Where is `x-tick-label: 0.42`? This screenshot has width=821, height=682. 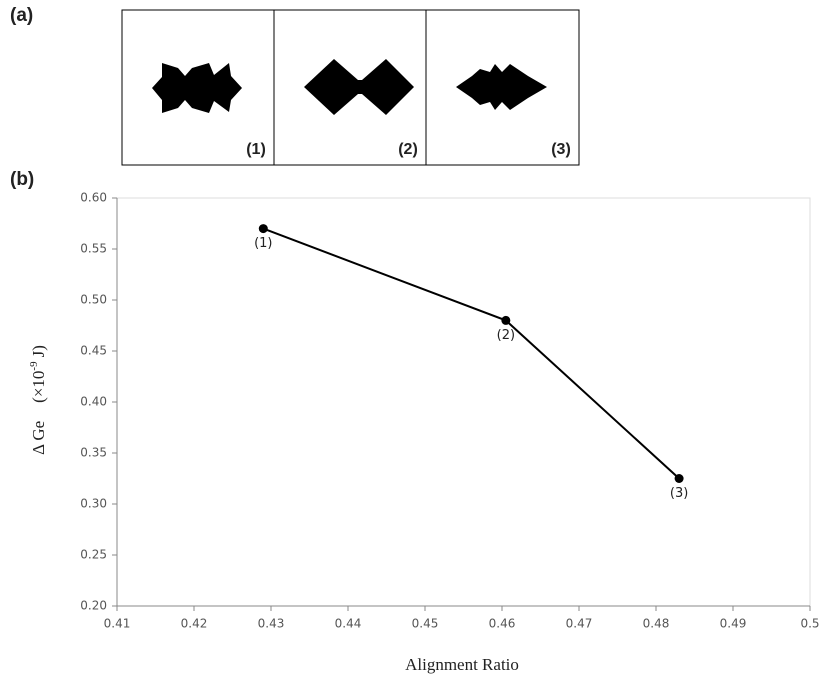
x-tick-label: 0.42 is located at coordinates (194, 624).